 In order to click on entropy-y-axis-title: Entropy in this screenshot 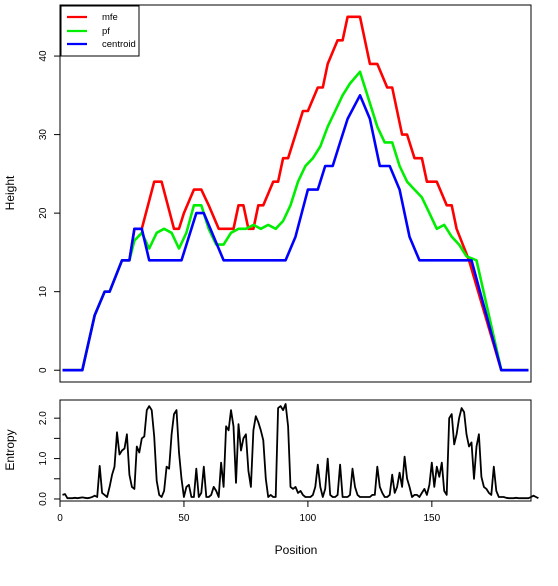, I will do `click(10, 449)`.